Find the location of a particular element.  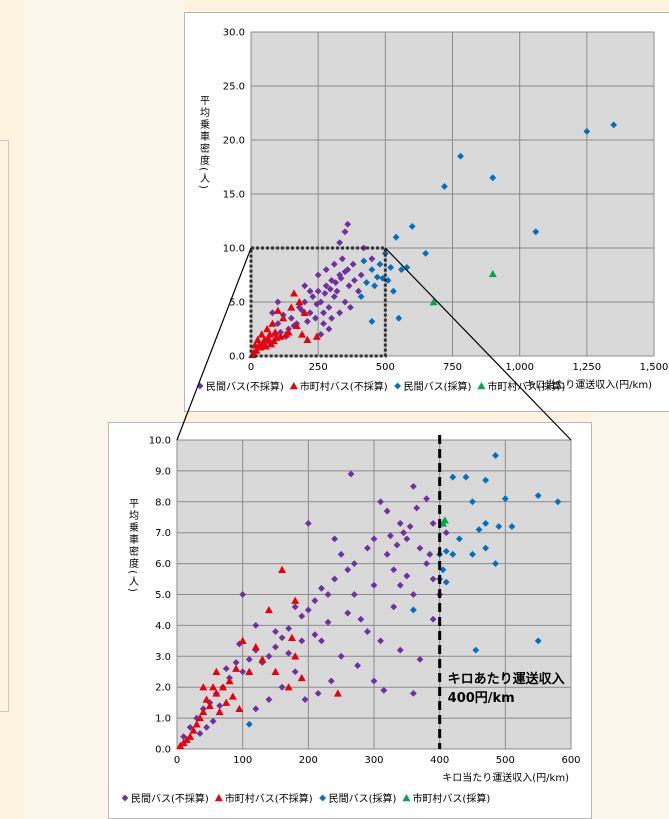

main-x-tick-label: 1,250 is located at coordinates (587, 367).